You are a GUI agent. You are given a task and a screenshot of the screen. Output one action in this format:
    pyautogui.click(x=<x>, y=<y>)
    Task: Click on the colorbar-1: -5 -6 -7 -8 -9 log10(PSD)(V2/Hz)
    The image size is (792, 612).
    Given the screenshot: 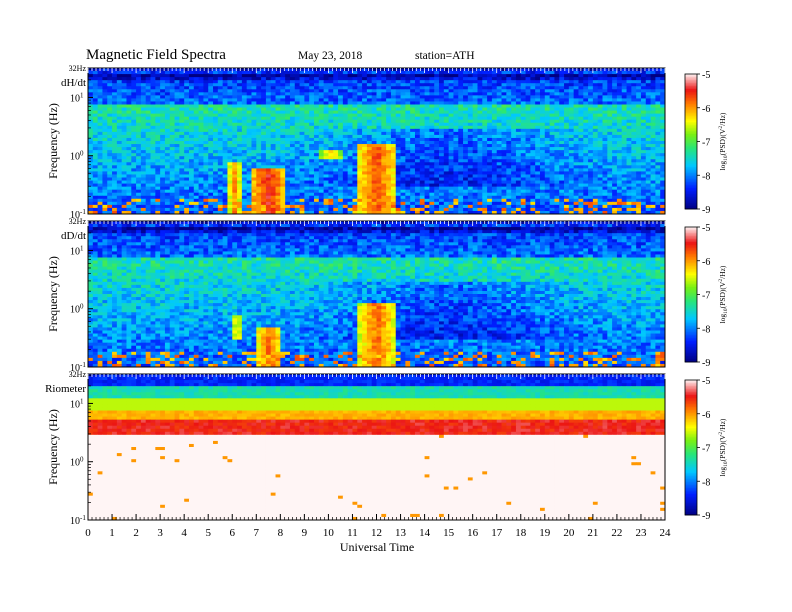 What is the action you would take?
    pyautogui.click(x=706, y=143)
    